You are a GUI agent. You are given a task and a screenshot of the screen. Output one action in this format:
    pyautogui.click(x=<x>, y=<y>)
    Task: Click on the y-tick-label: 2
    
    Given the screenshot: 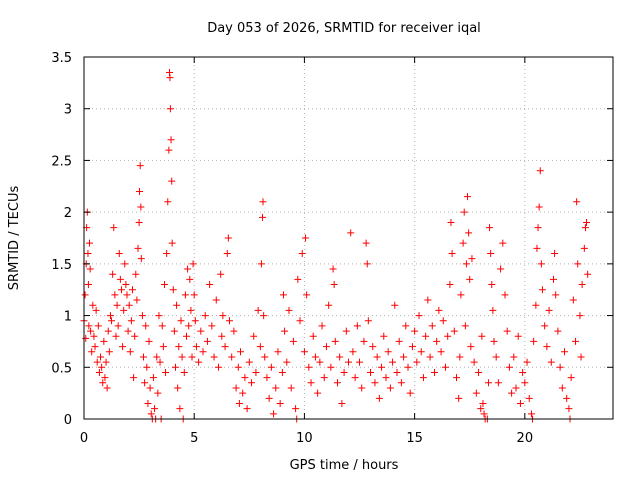 What is the action you would take?
    pyautogui.click(x=68, y=213)
    